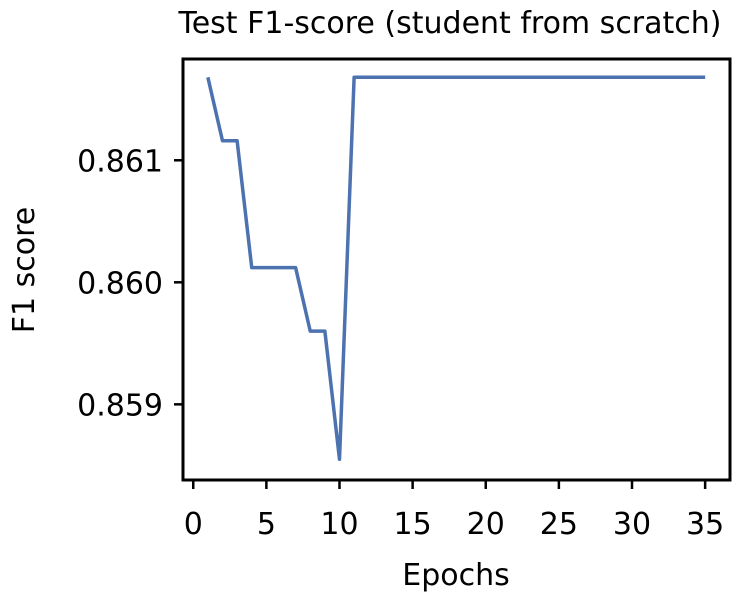 The width and height of the screenshot is (750, 600). Describe the element at coordinates (413, 524) in the screenshot. I see `x-tick-label: 15` at that location.